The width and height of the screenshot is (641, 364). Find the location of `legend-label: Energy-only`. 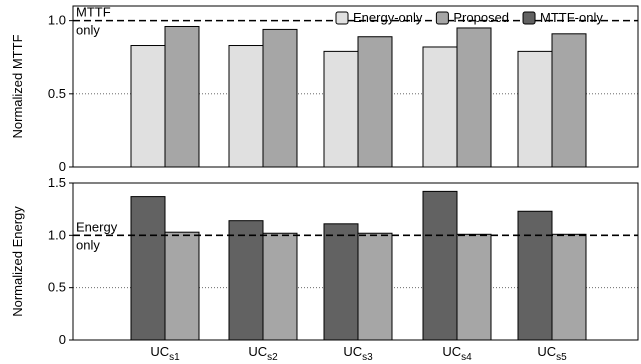

legend-label: Energy-only is located at coordinates (388, 17).